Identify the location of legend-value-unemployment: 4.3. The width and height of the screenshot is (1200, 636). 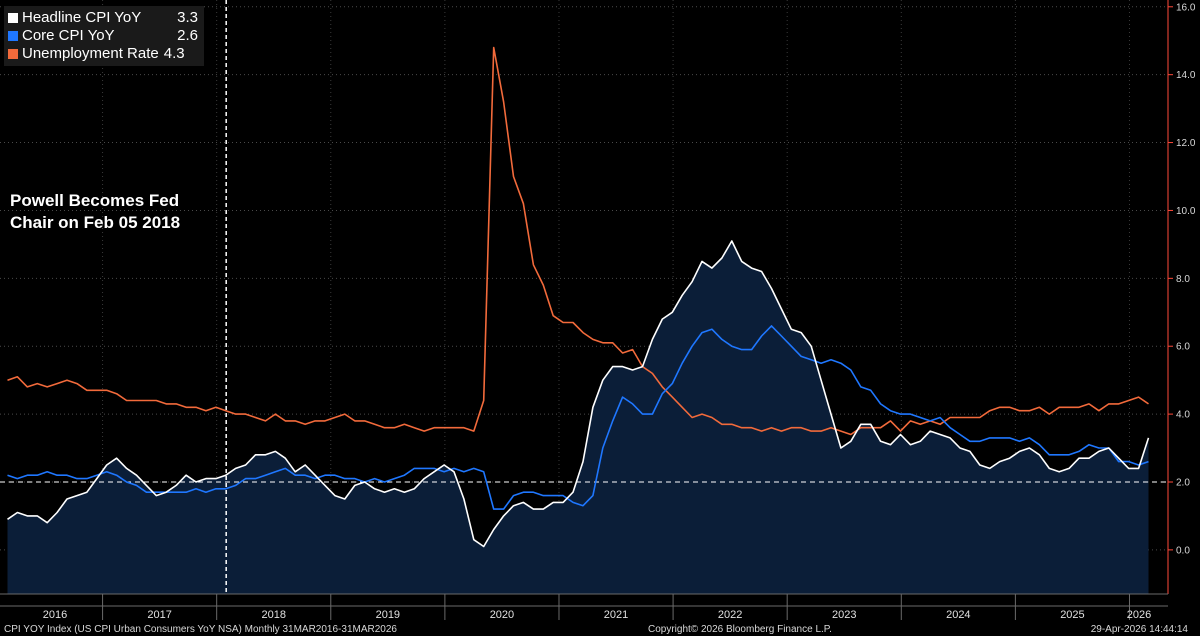
(174, 53).